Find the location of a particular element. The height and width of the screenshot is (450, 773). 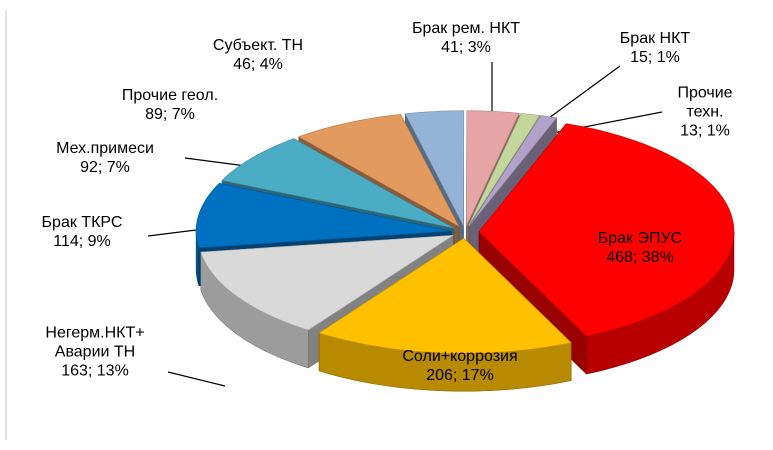

category-label: Брак ТКРС is located at coordinates (82, 222).